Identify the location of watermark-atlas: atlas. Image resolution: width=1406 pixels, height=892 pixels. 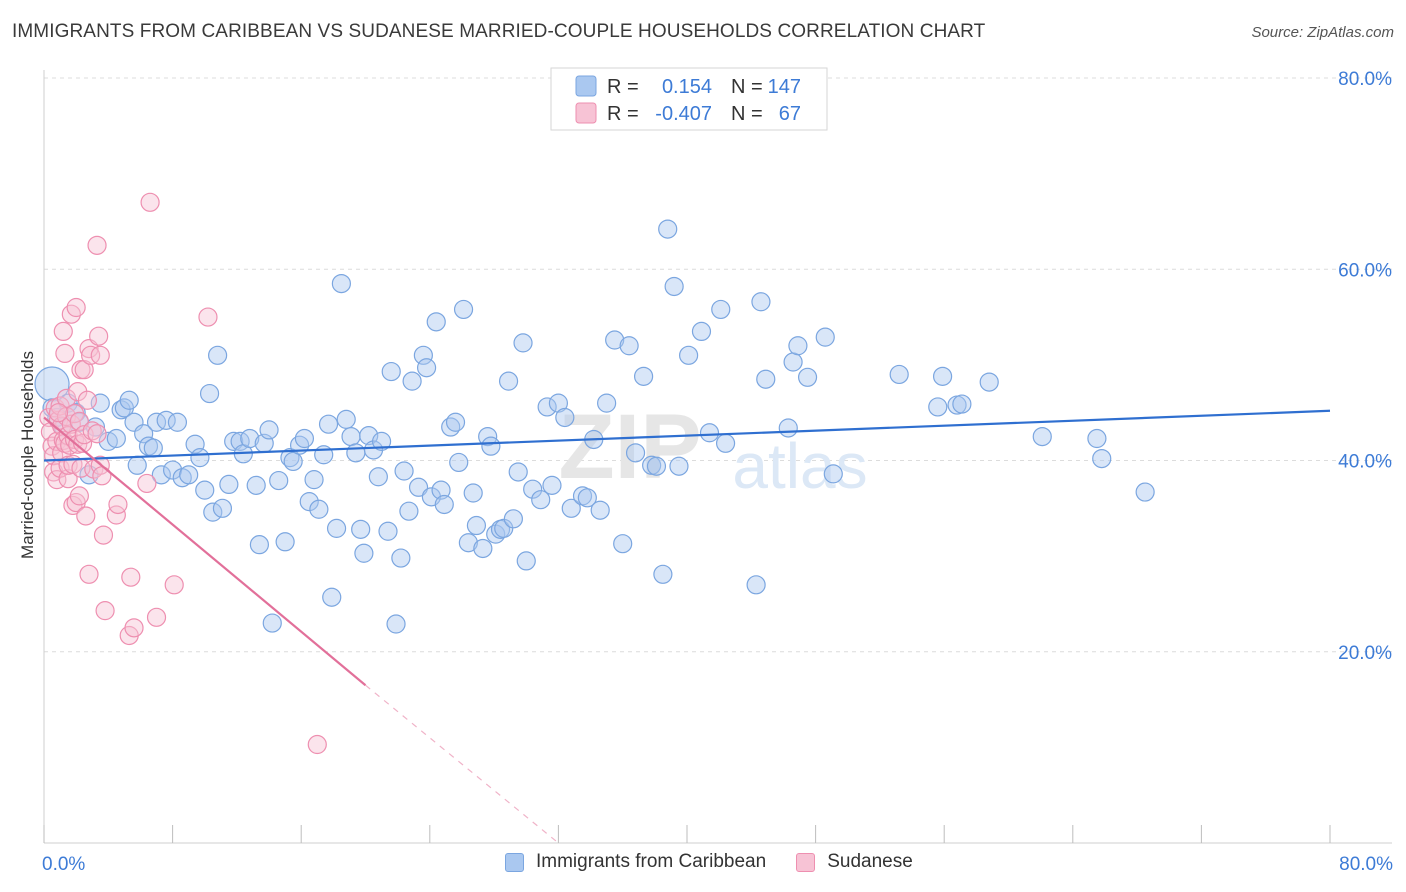
(799, 466).